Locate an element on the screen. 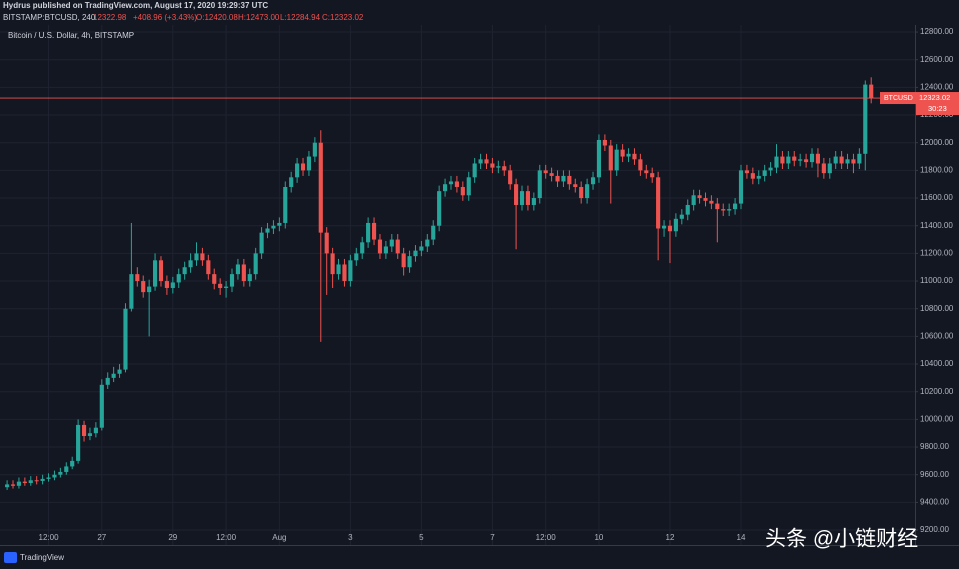 The height and width of the screenshot is (569, 959). y-tick-label: 11000.00 is located at coordinates (936, 280).